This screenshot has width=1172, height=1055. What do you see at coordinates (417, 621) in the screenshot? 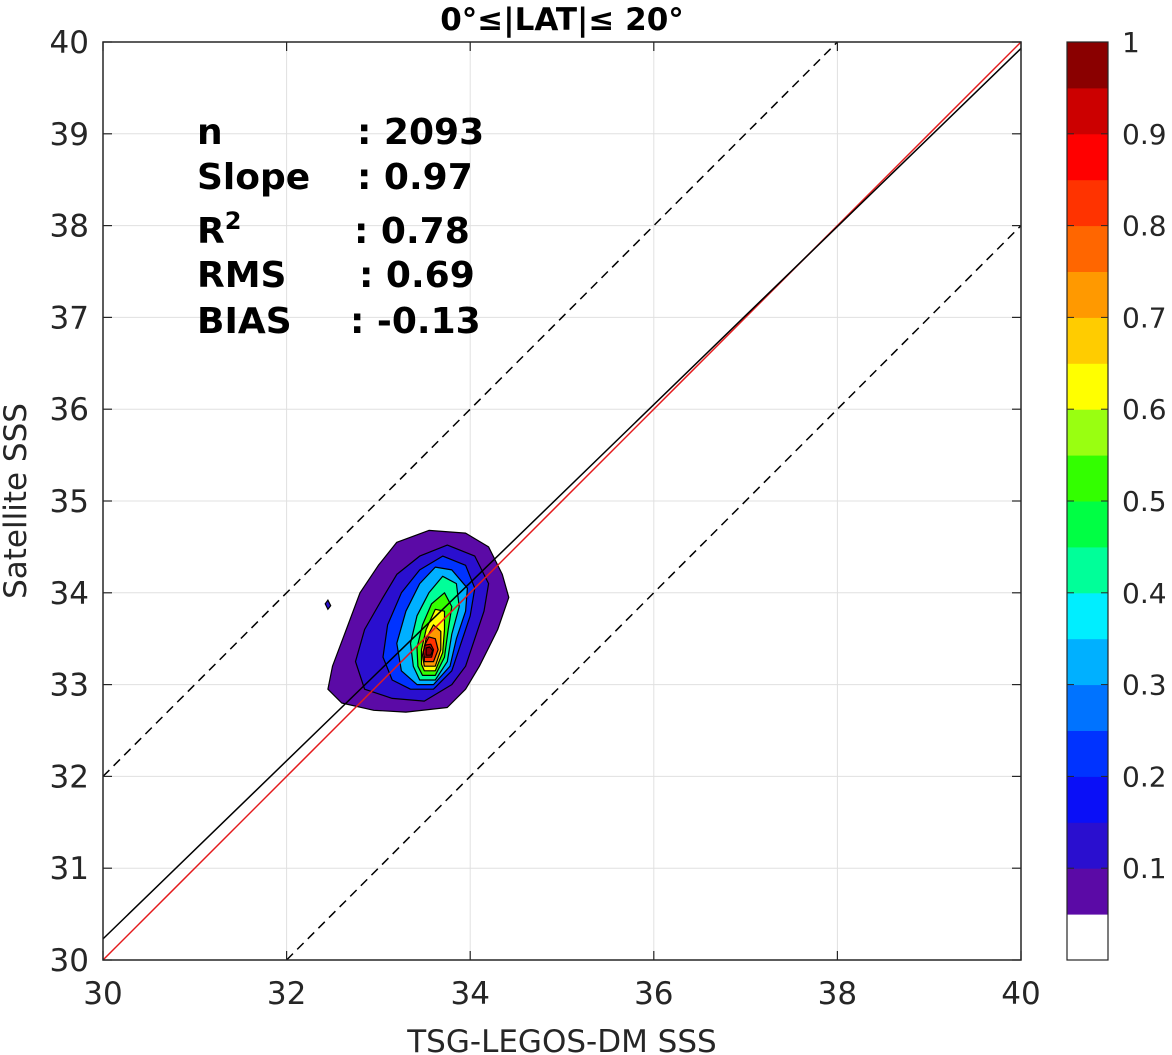
I see `density-contours` at bounding box center [417, 621].